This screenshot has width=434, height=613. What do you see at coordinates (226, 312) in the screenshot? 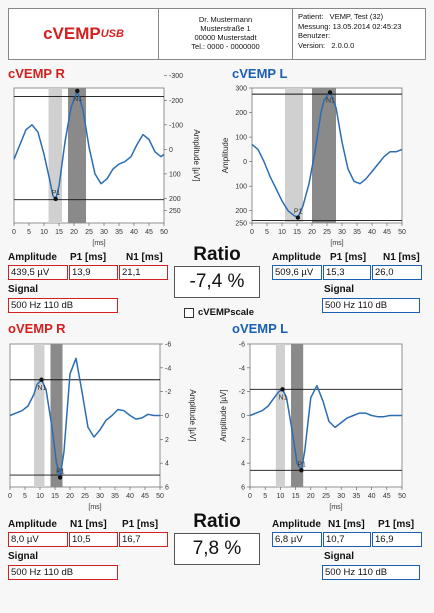
I see `cvempscale-label: cVEMPscale` at bounding box center [226, 312].